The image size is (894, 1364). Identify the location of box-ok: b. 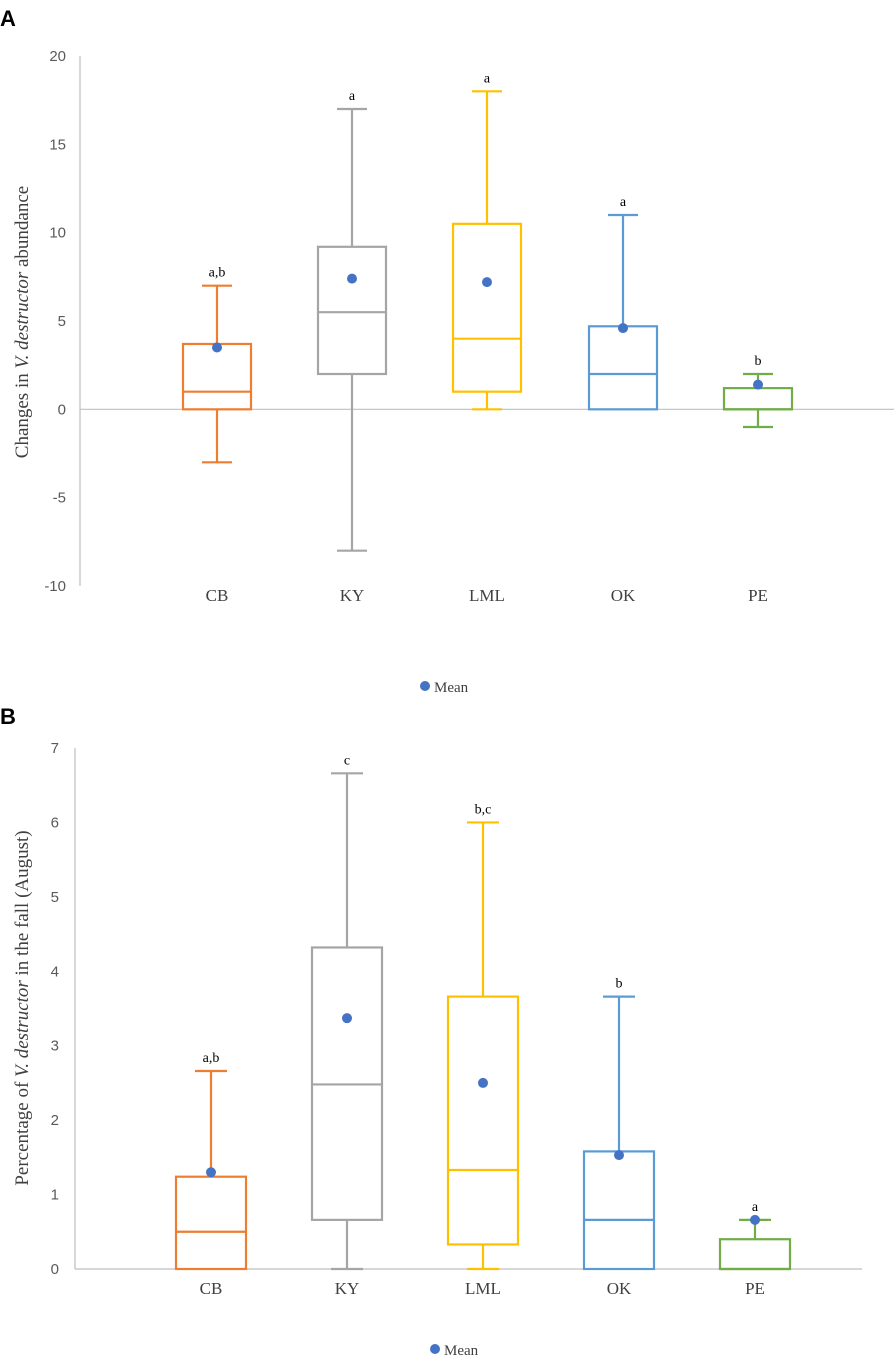
(619, 1124).